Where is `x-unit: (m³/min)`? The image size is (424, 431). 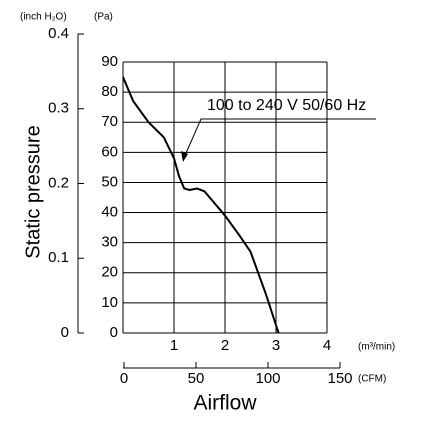
x-unit: (m³/min) is located at coordinates (376, 347).